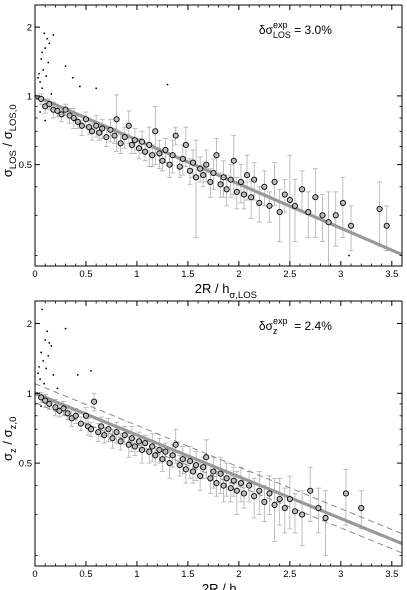 This screenshot has width=407, height=590. What do you see at coordinates (34, 274) in the screenshot?
I see `x-tick-label: 0` at bounding box center [34, 274].